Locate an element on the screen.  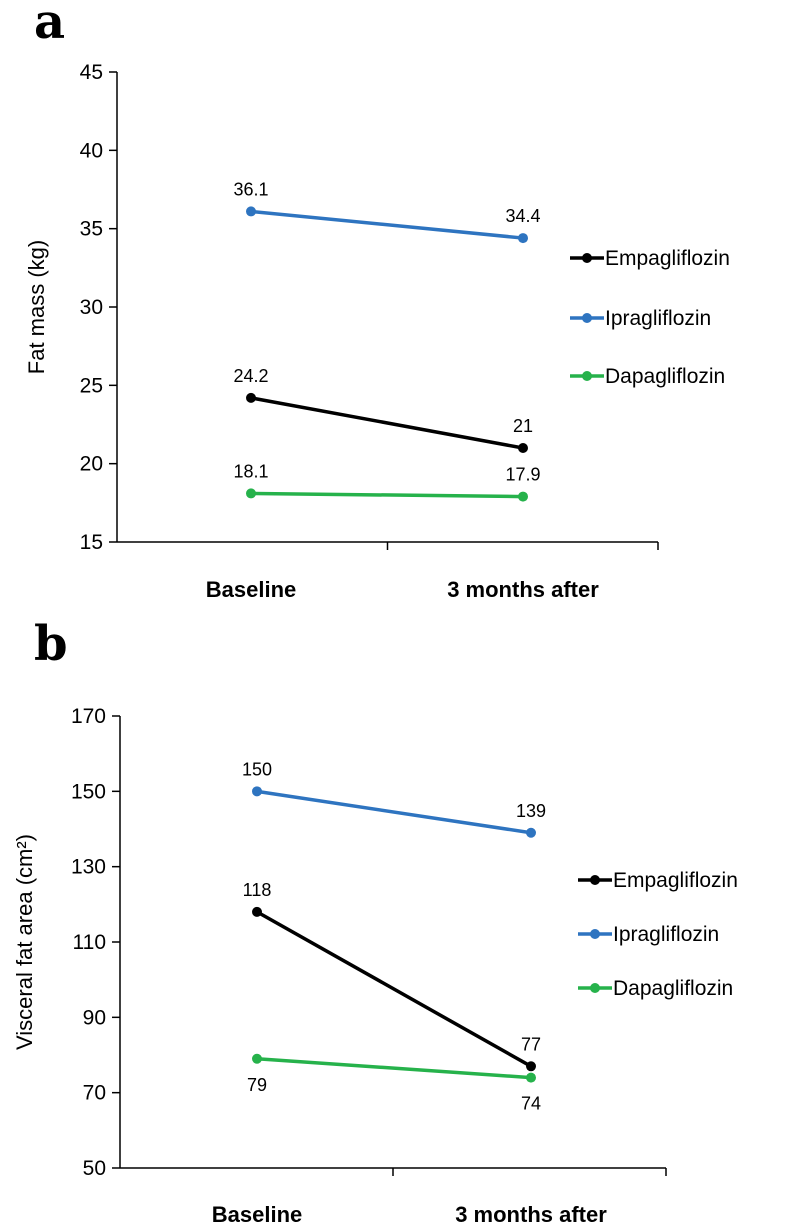
data-label: 34.4 is located at coordinates (522, 216).